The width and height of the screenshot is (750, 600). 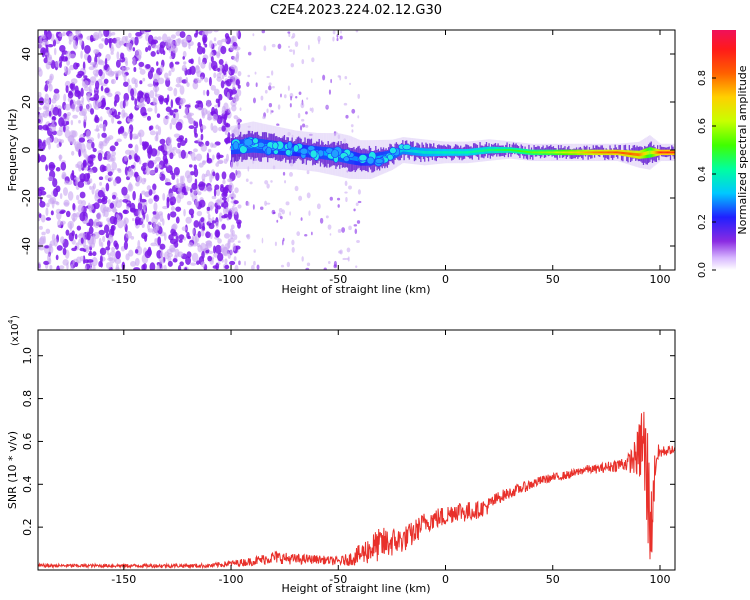 I want to click on snr-x-tick-label: -100, so click(x=231, y=579).